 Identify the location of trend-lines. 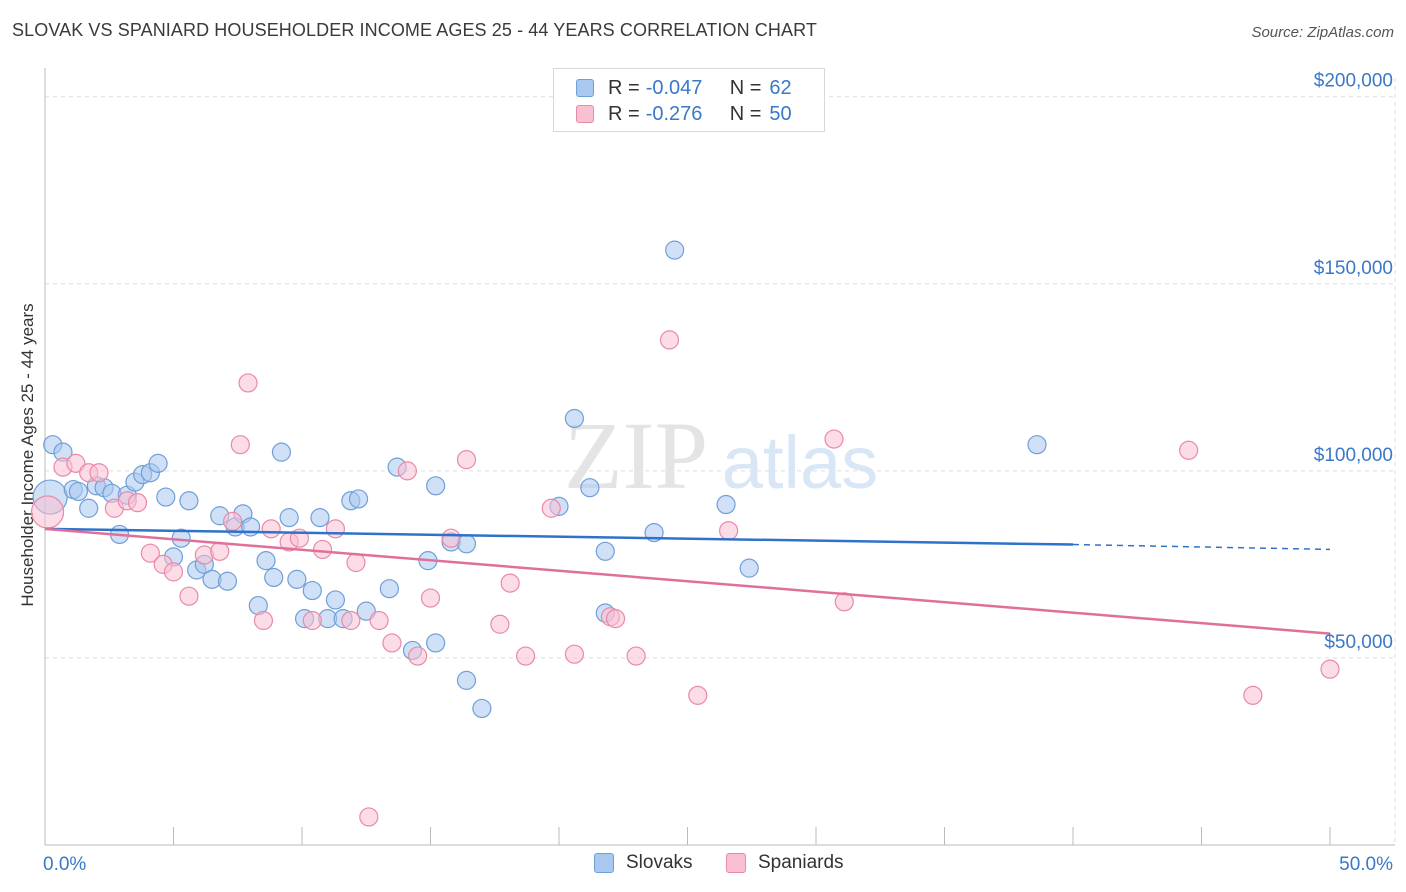
(687, 581).